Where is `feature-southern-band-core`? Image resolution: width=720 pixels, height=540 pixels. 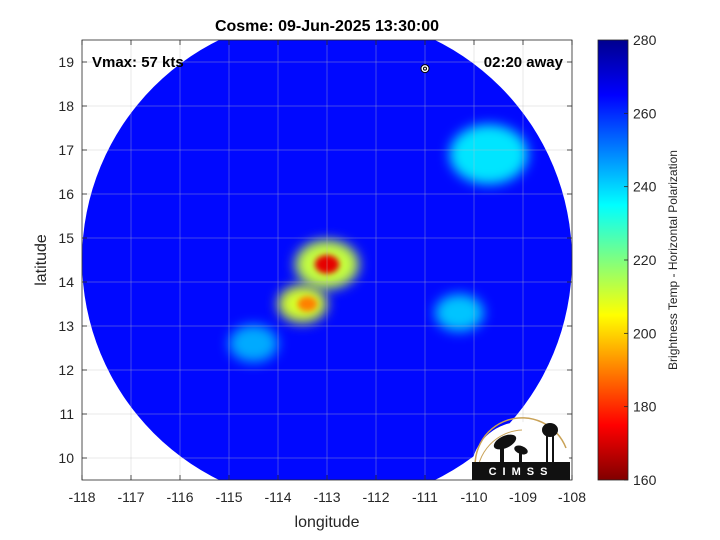 feature-southern-band-core is located at coordinates (307, 304).